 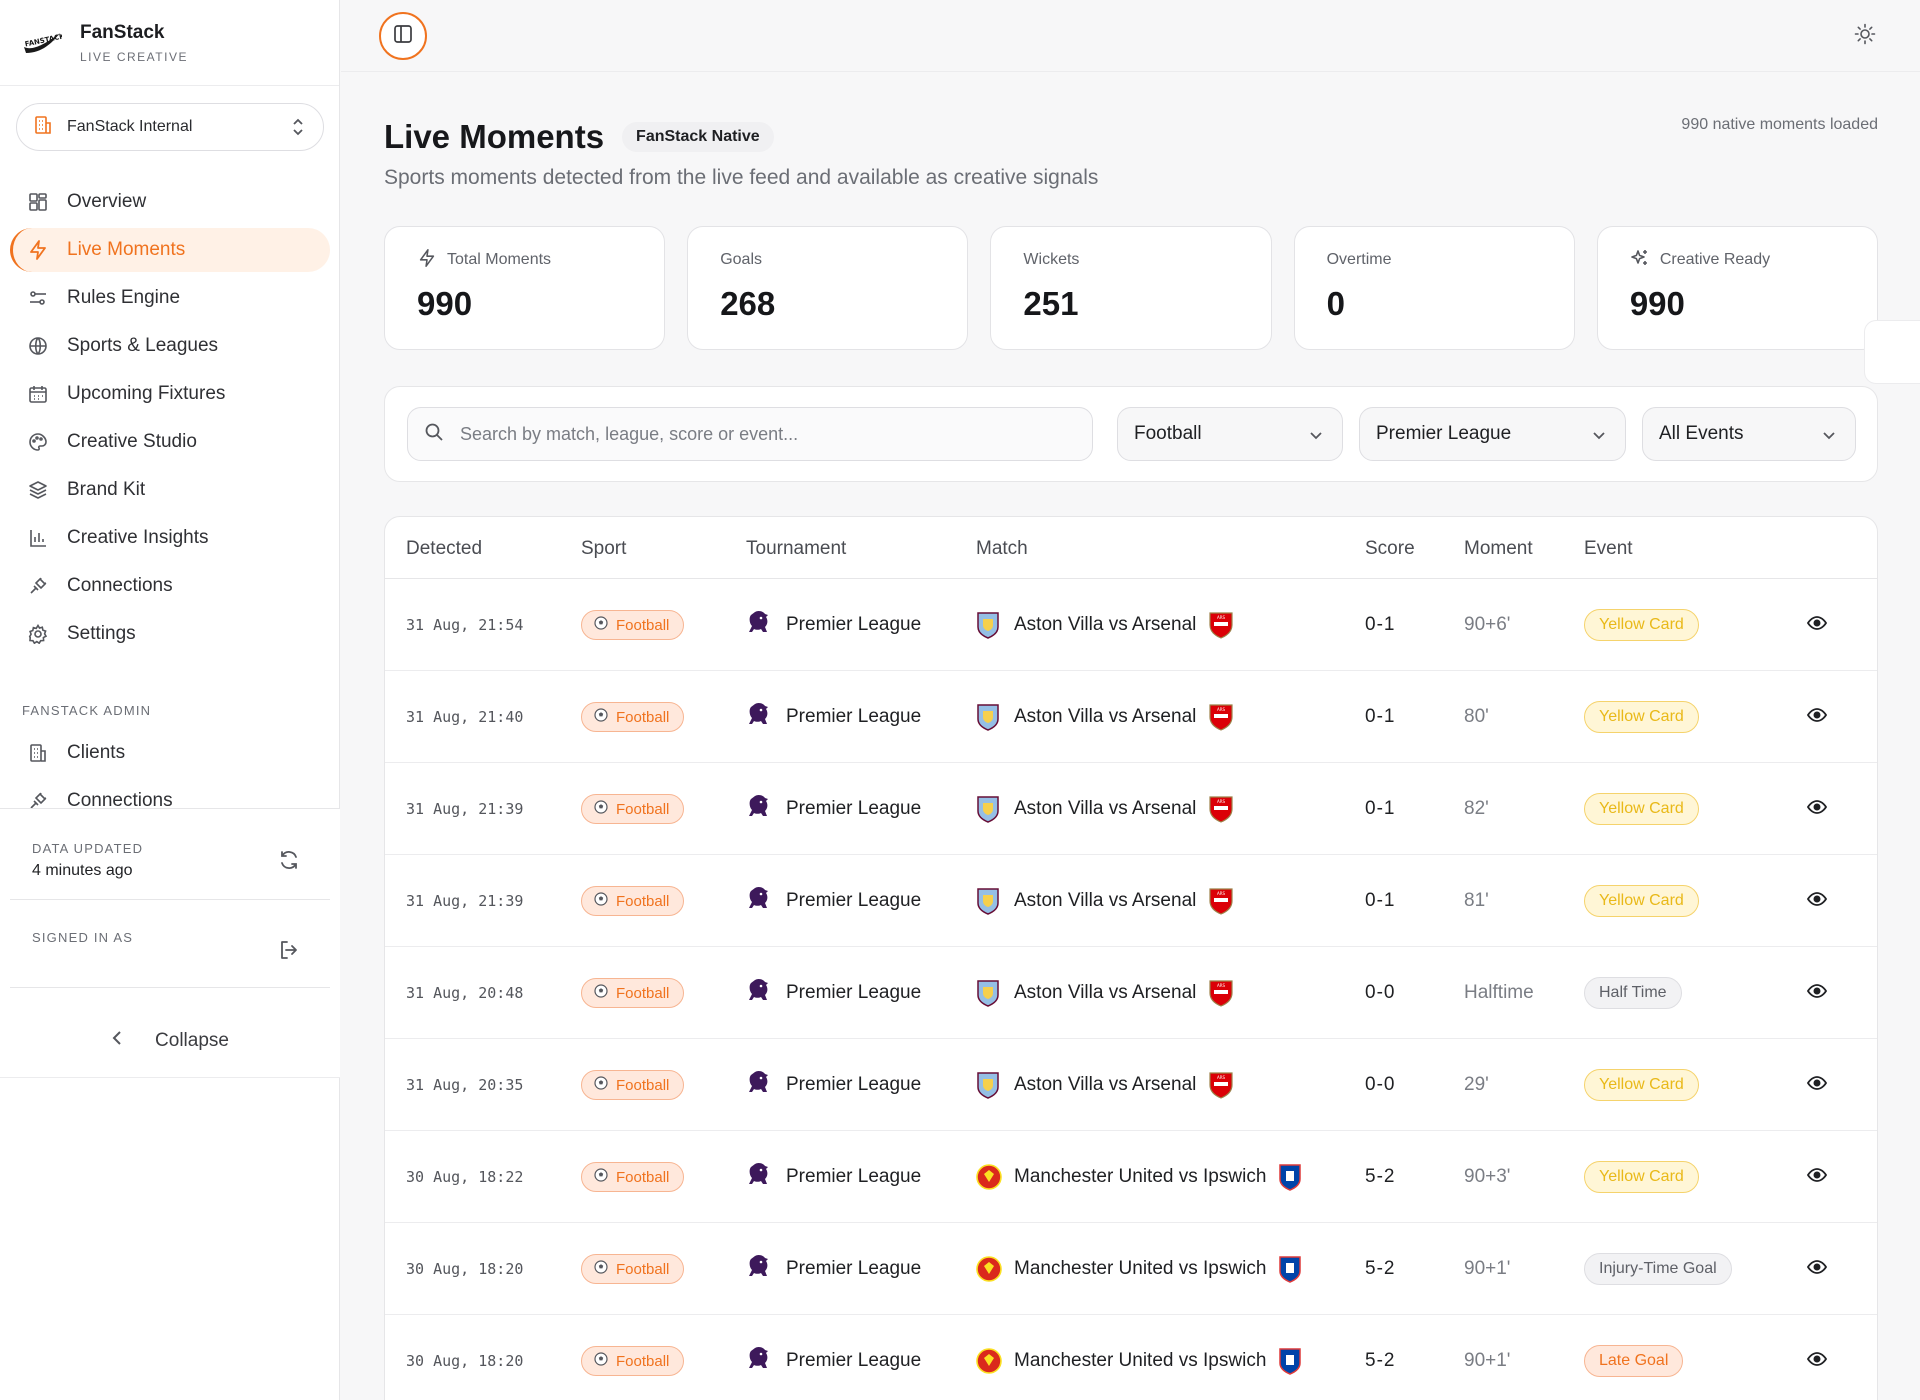 I want to click on edge-panel-tab, so click(x=1892, y=352).